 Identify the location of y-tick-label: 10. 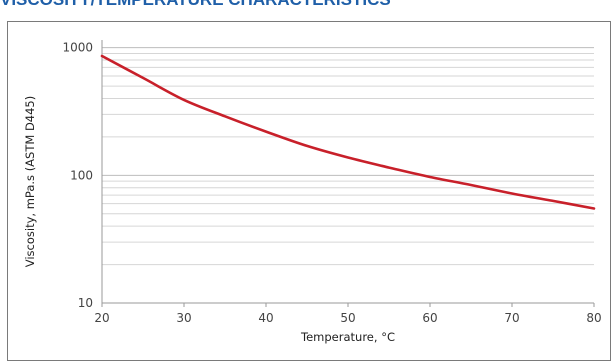
(85, 303).